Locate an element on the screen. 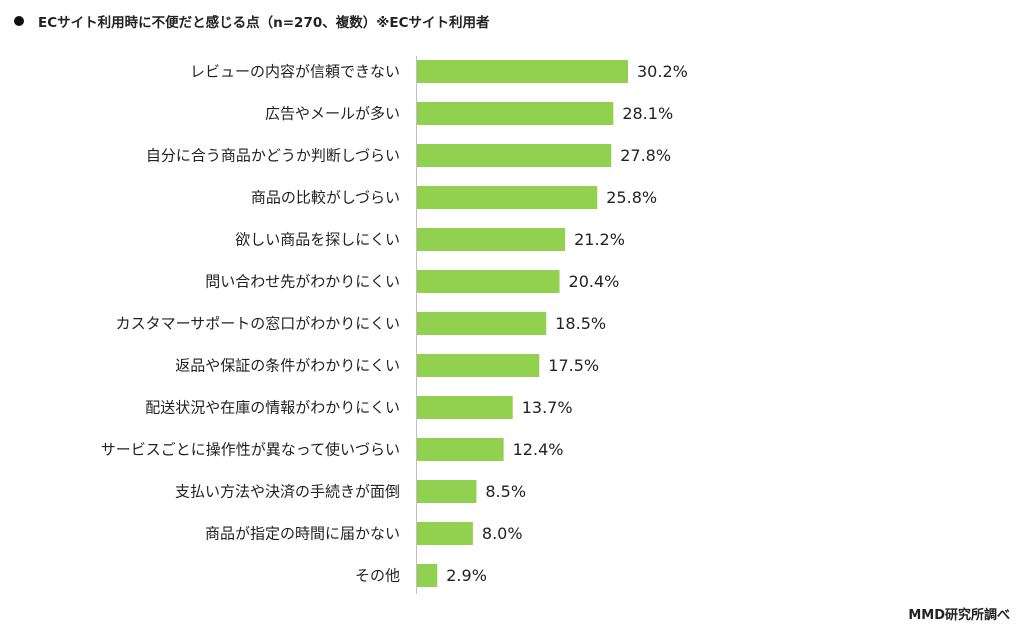  value-label: 12.4% is located at coordinates (538, 449).